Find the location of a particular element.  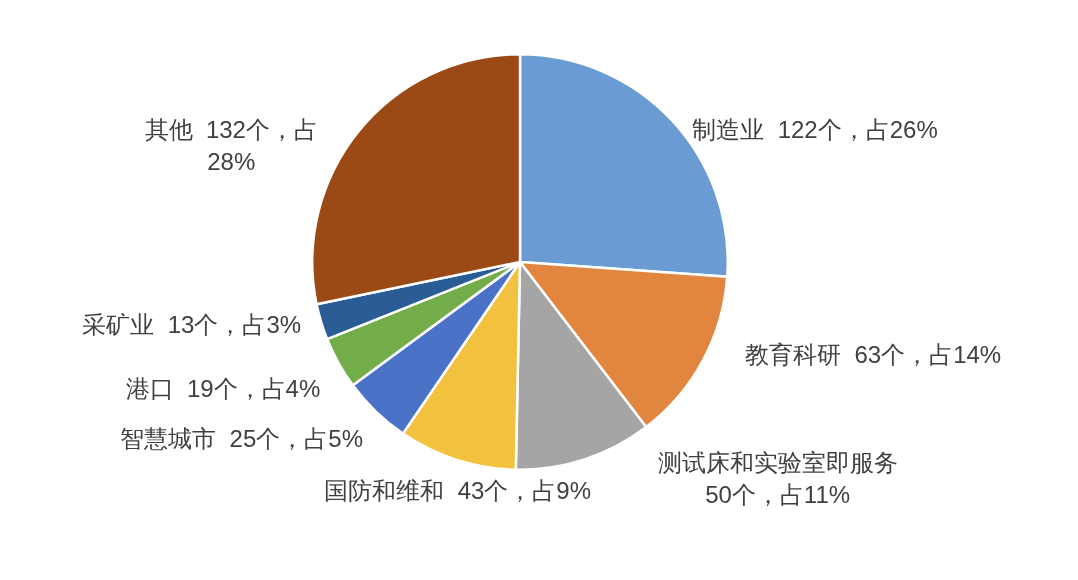

slice-label: 测试床和实验室即服务 is located at coordinates (777, 462).